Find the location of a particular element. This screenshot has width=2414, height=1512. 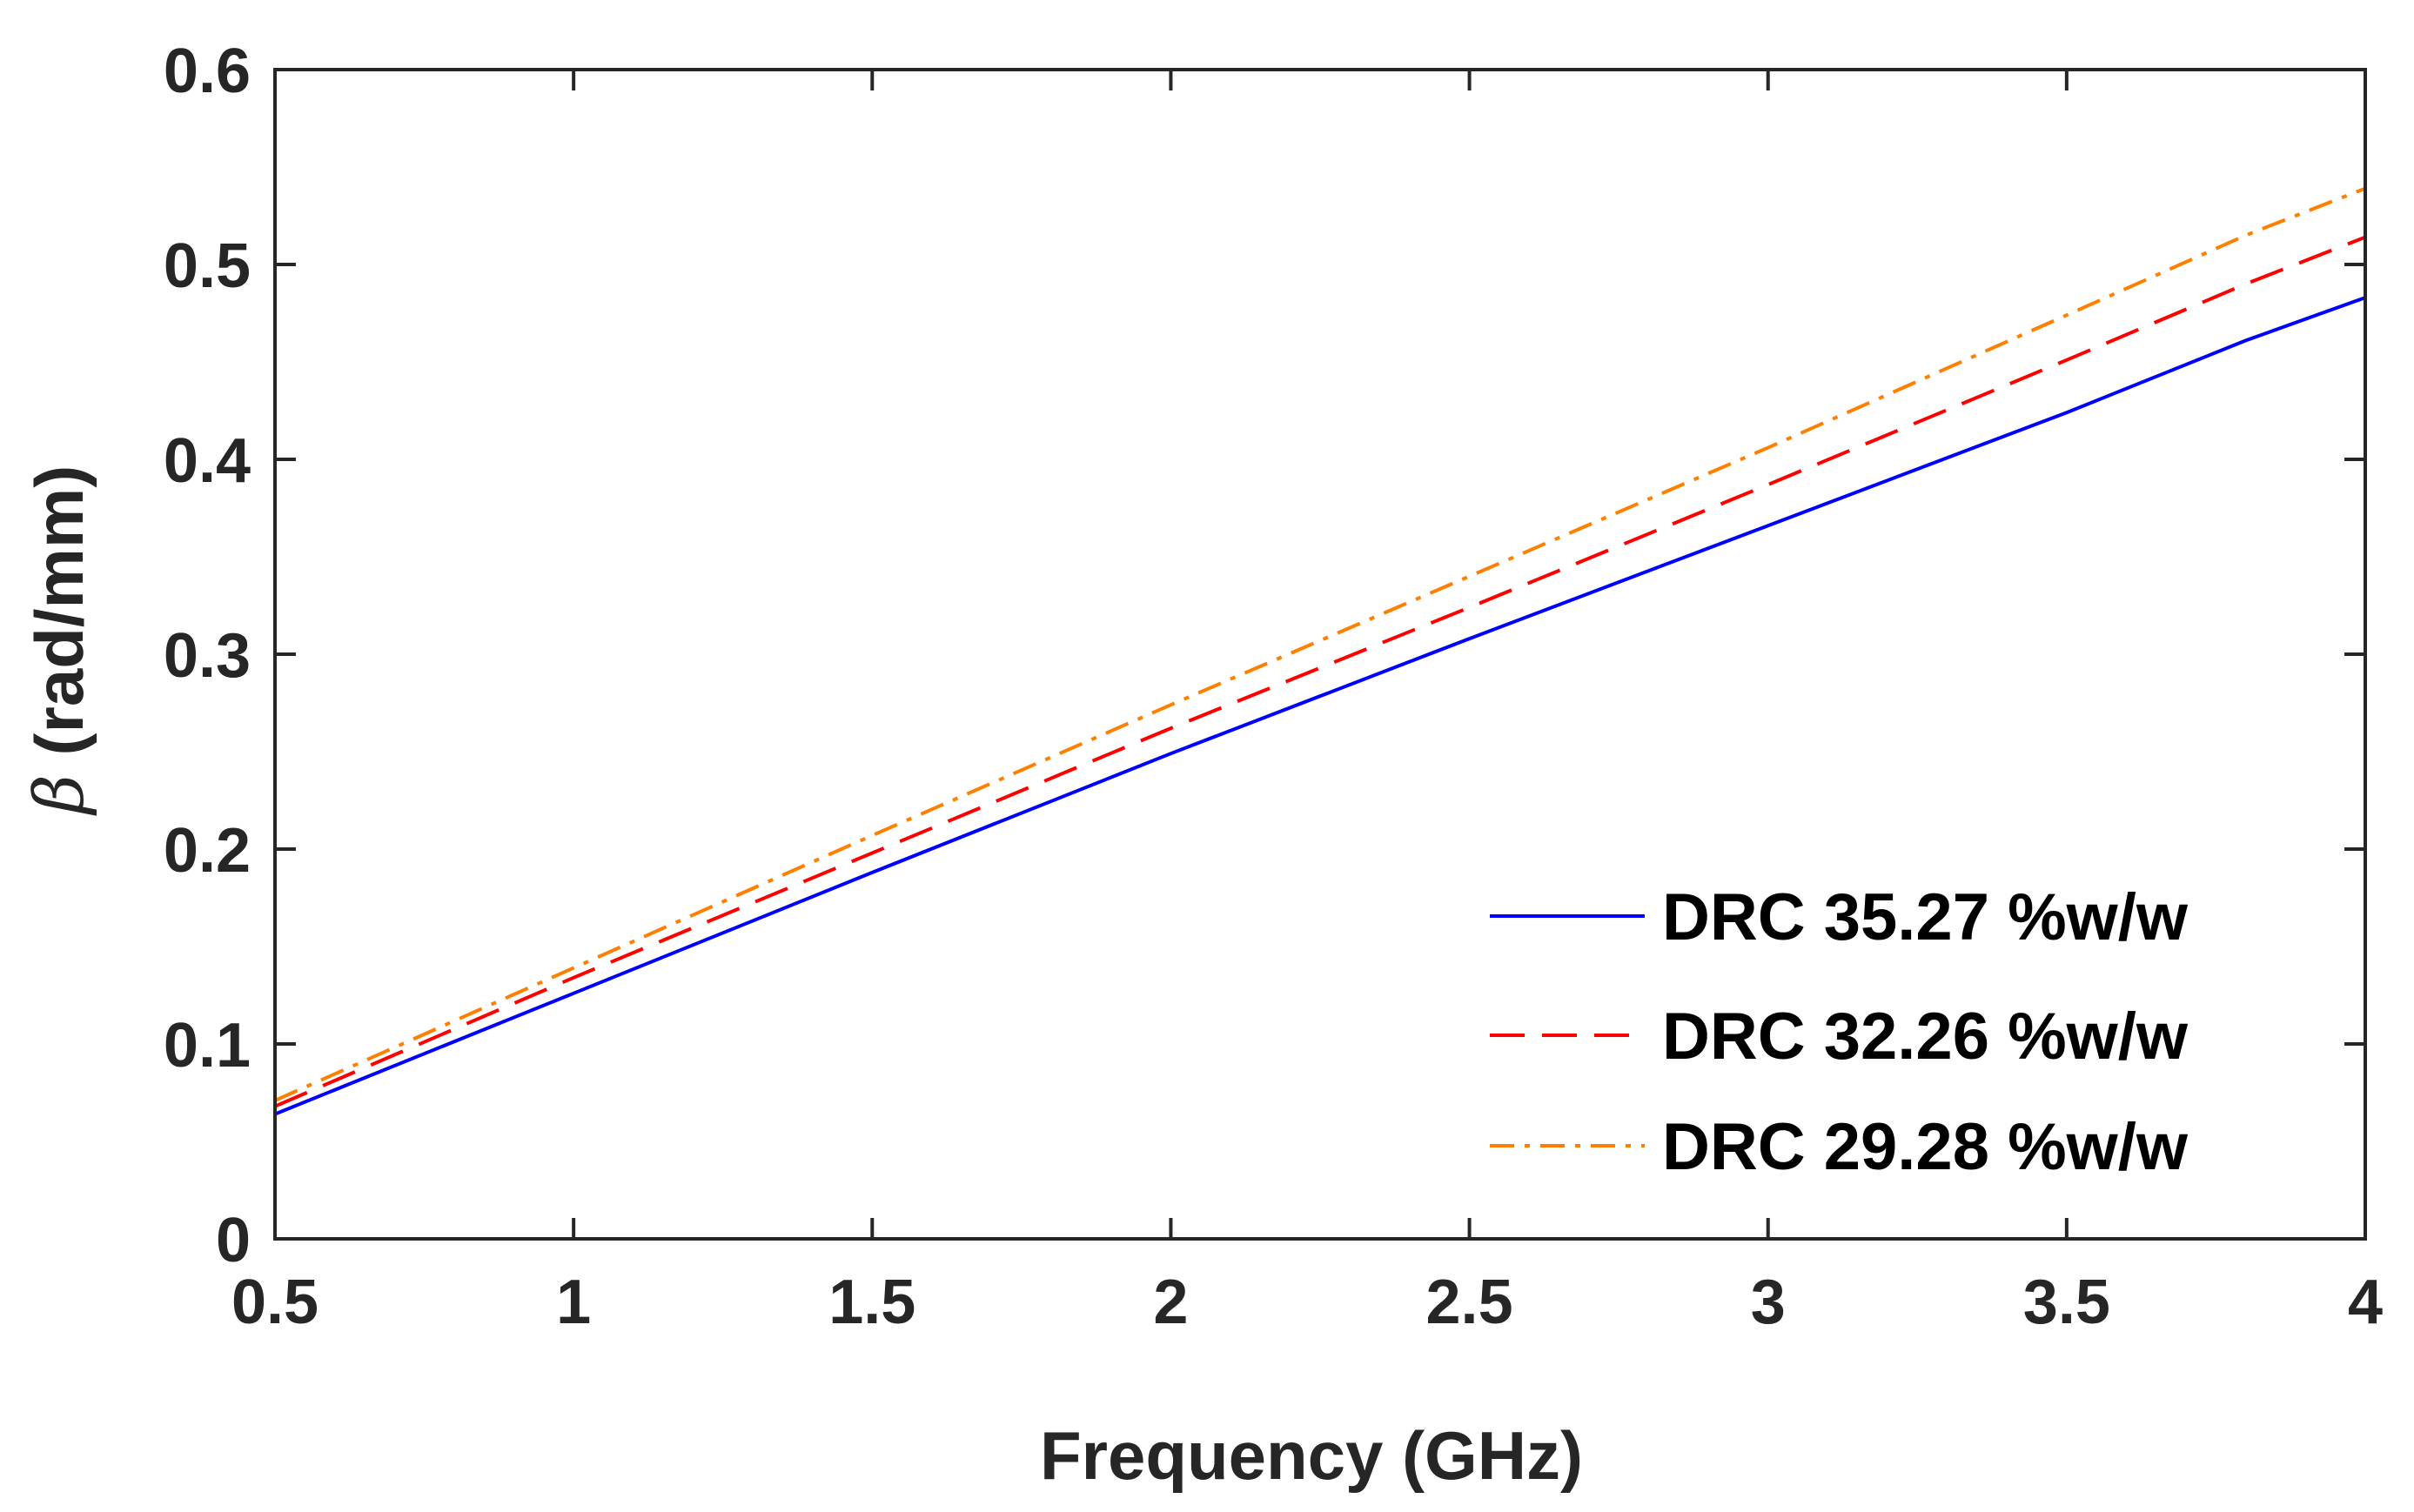

y-tick-label: 0.6 is located at coordinates (207, 72).